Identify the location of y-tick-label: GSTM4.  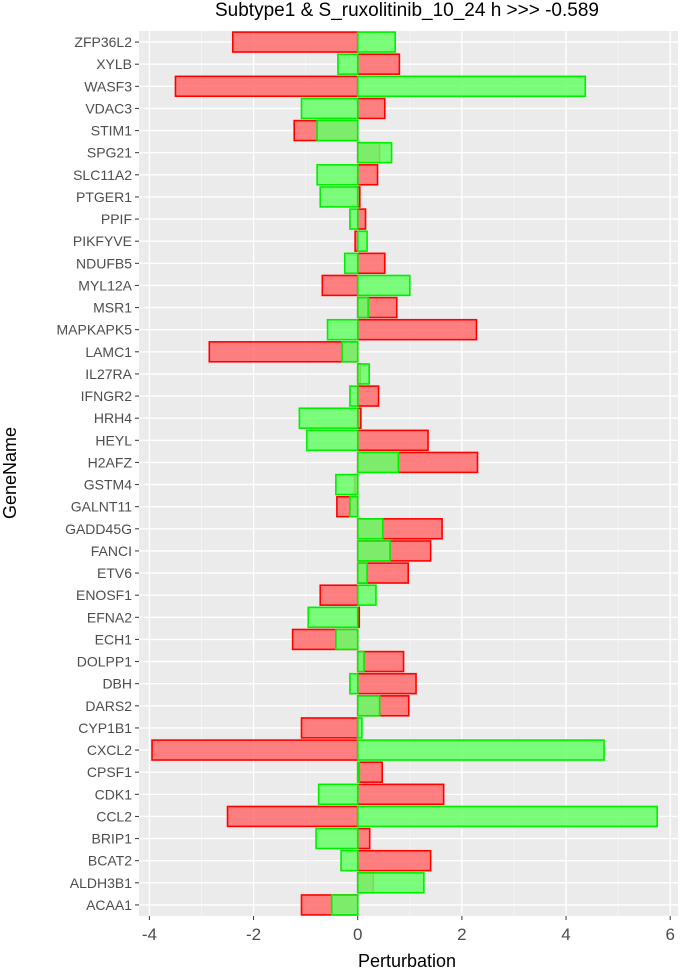
(108, 485).